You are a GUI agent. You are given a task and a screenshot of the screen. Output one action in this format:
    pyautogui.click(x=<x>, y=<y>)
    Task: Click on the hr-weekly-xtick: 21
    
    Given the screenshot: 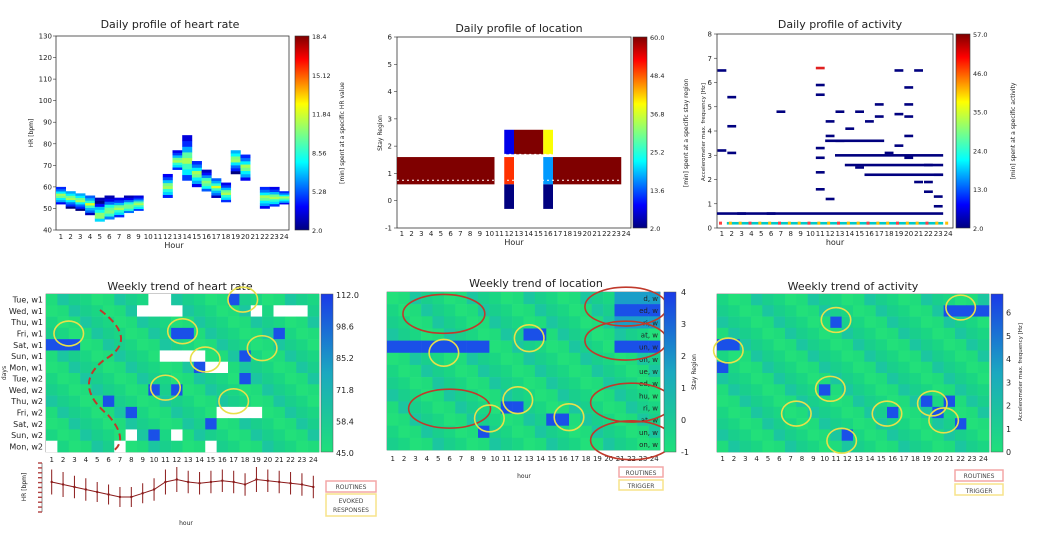 What is the action you would take?
    pyautogui.click(x=279, y=460)
    